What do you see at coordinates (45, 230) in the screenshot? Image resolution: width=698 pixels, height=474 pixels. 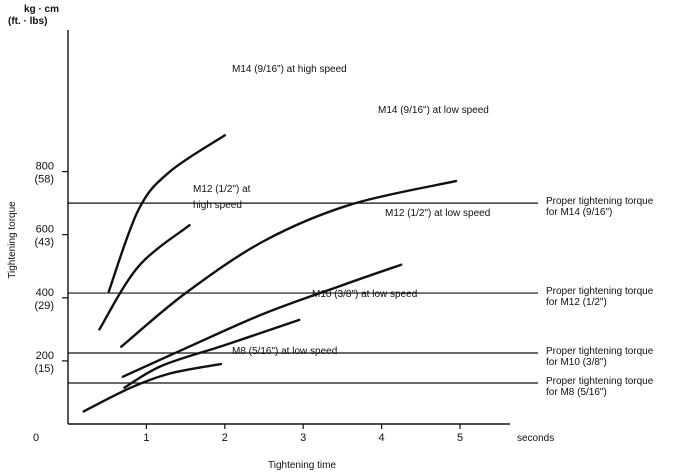 I see `y-tick-label: 600` at bounding box center [45, 230].